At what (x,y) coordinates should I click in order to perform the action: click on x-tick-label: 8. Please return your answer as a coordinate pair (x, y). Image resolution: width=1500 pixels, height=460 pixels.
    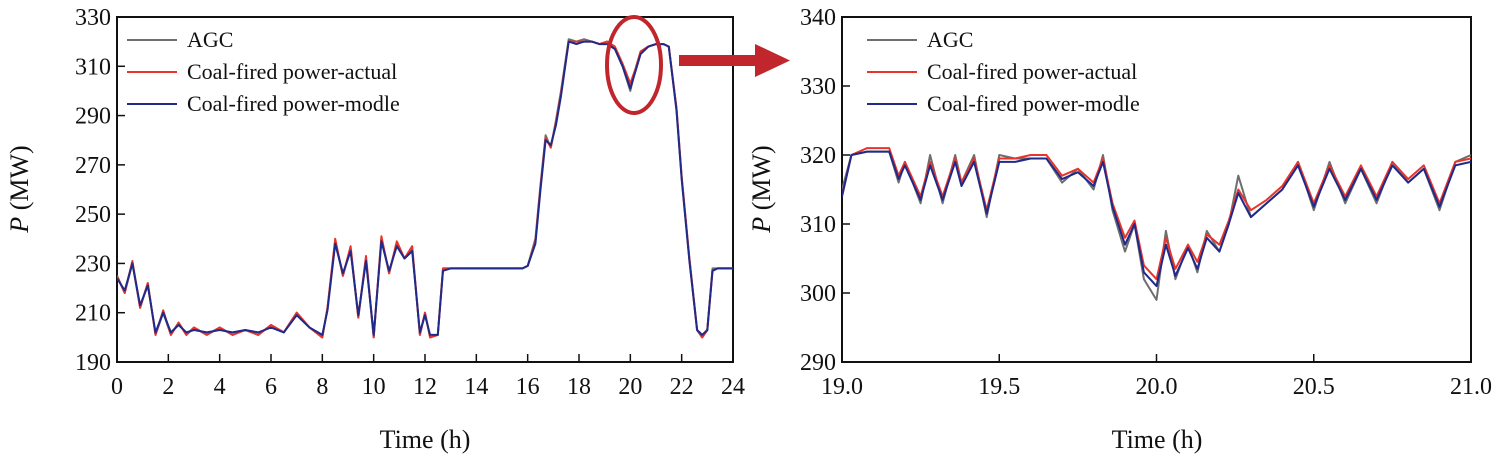
    Looking at the image, I should click on (322, 387).